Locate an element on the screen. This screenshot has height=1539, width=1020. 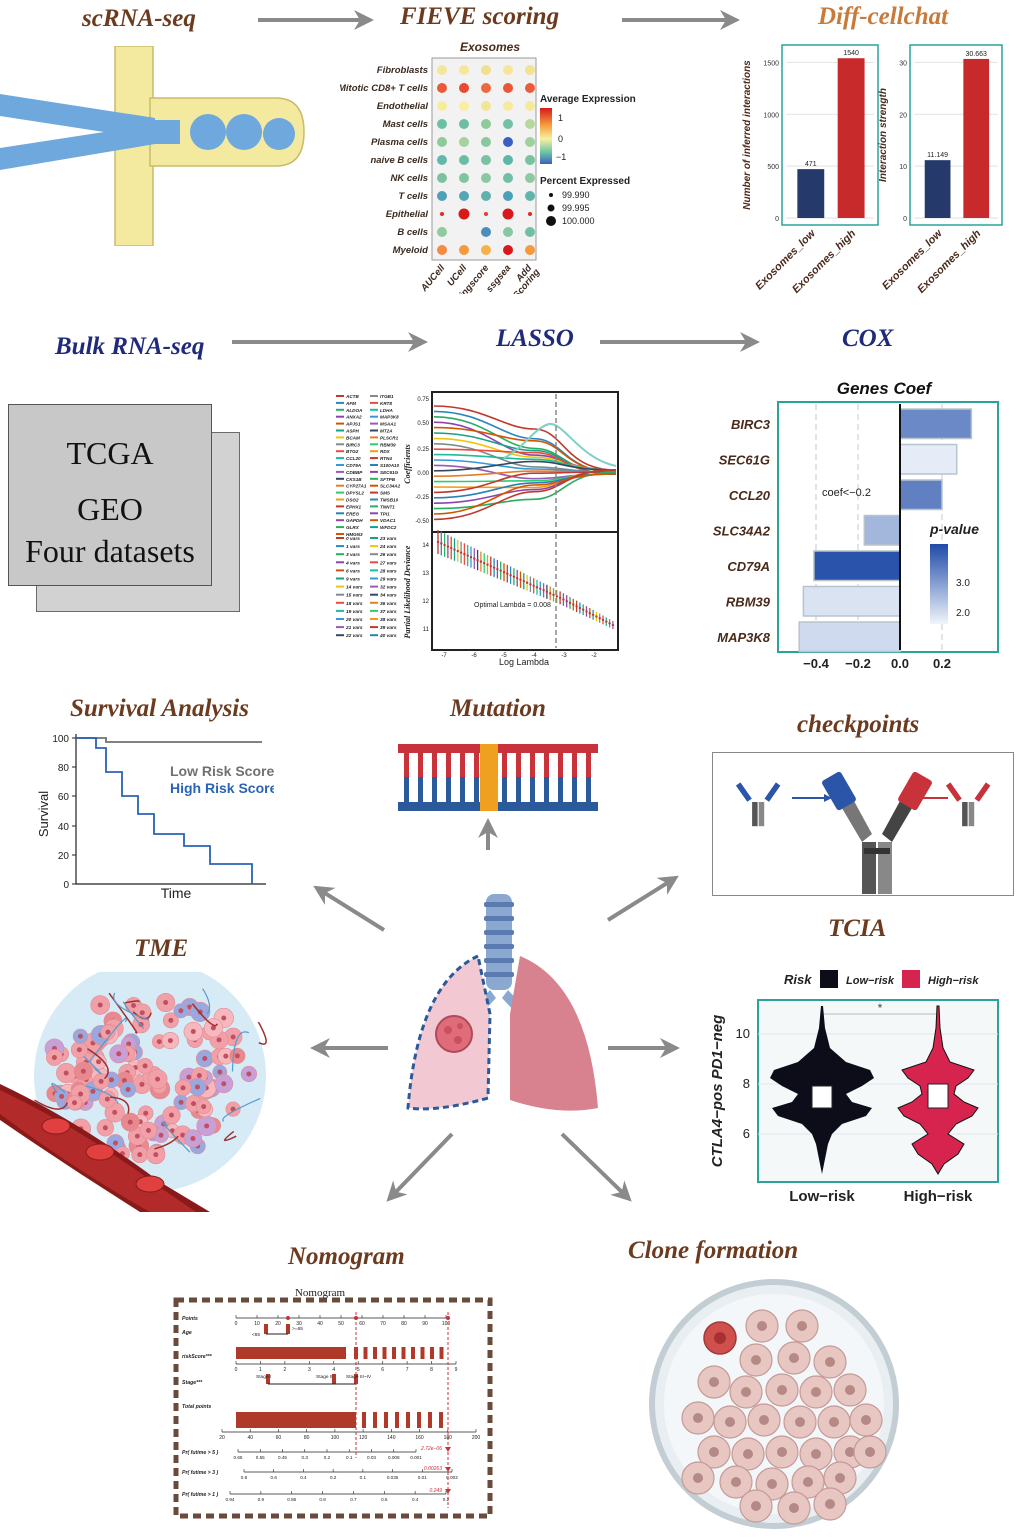
nomogram-tick: 50 is located at coordinates (341, 1324).